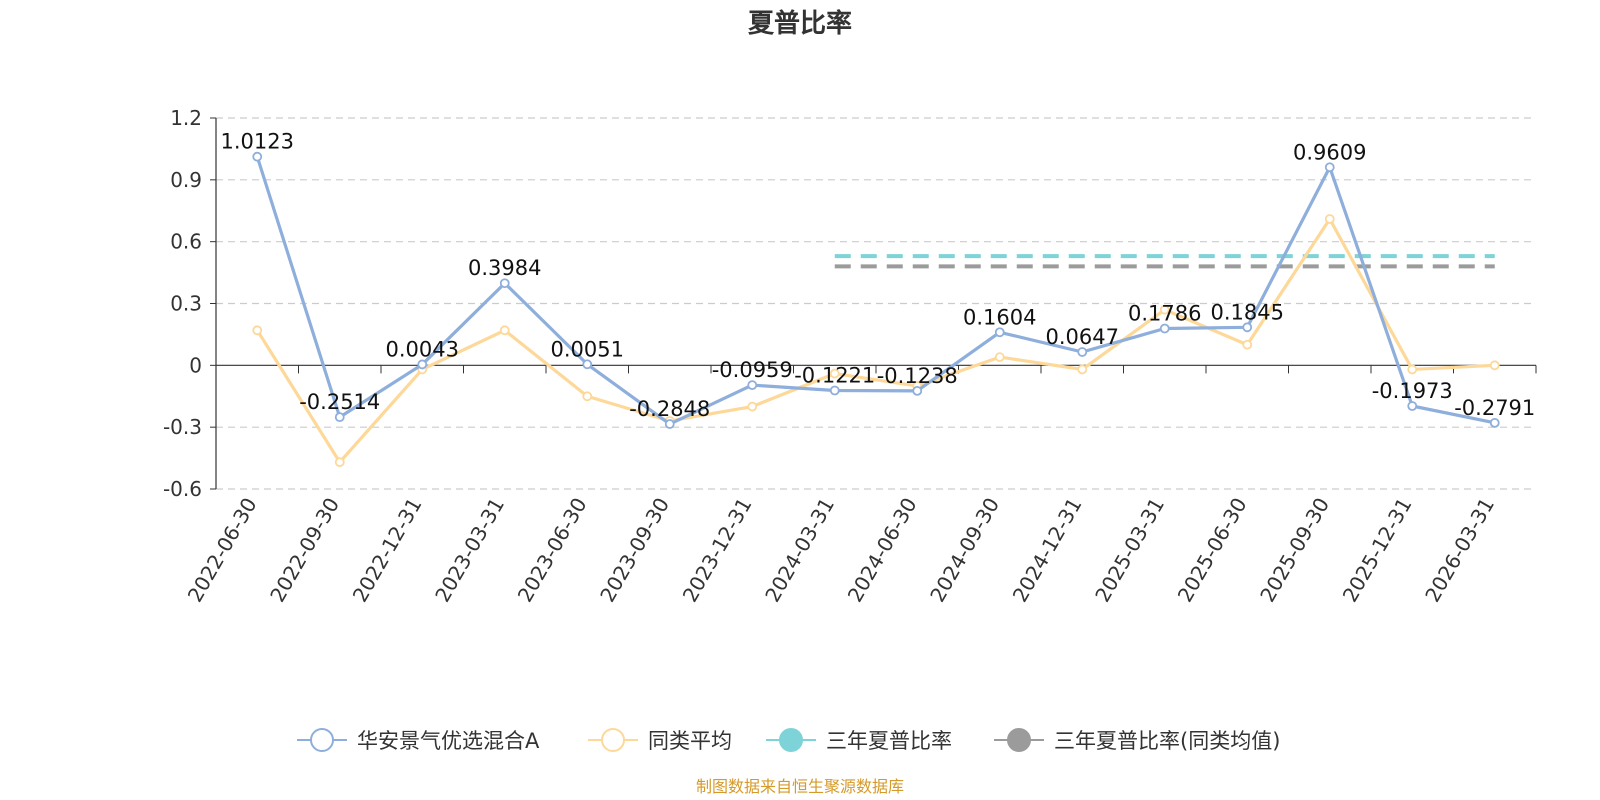 Image resolution: width=1600 pixels, height=800 pixels. Describe the element at coordinates (469, 550) in the screenshot. I see `x-tick-label: 2023-03-31` at that location.